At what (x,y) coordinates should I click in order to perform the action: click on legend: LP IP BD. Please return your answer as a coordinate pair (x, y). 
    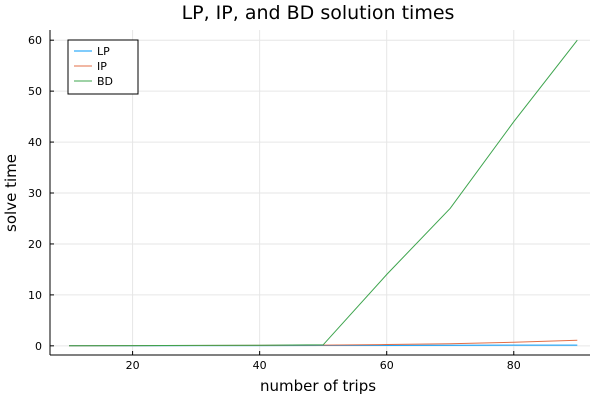
    Looking at the image, I should click on (103, 67).